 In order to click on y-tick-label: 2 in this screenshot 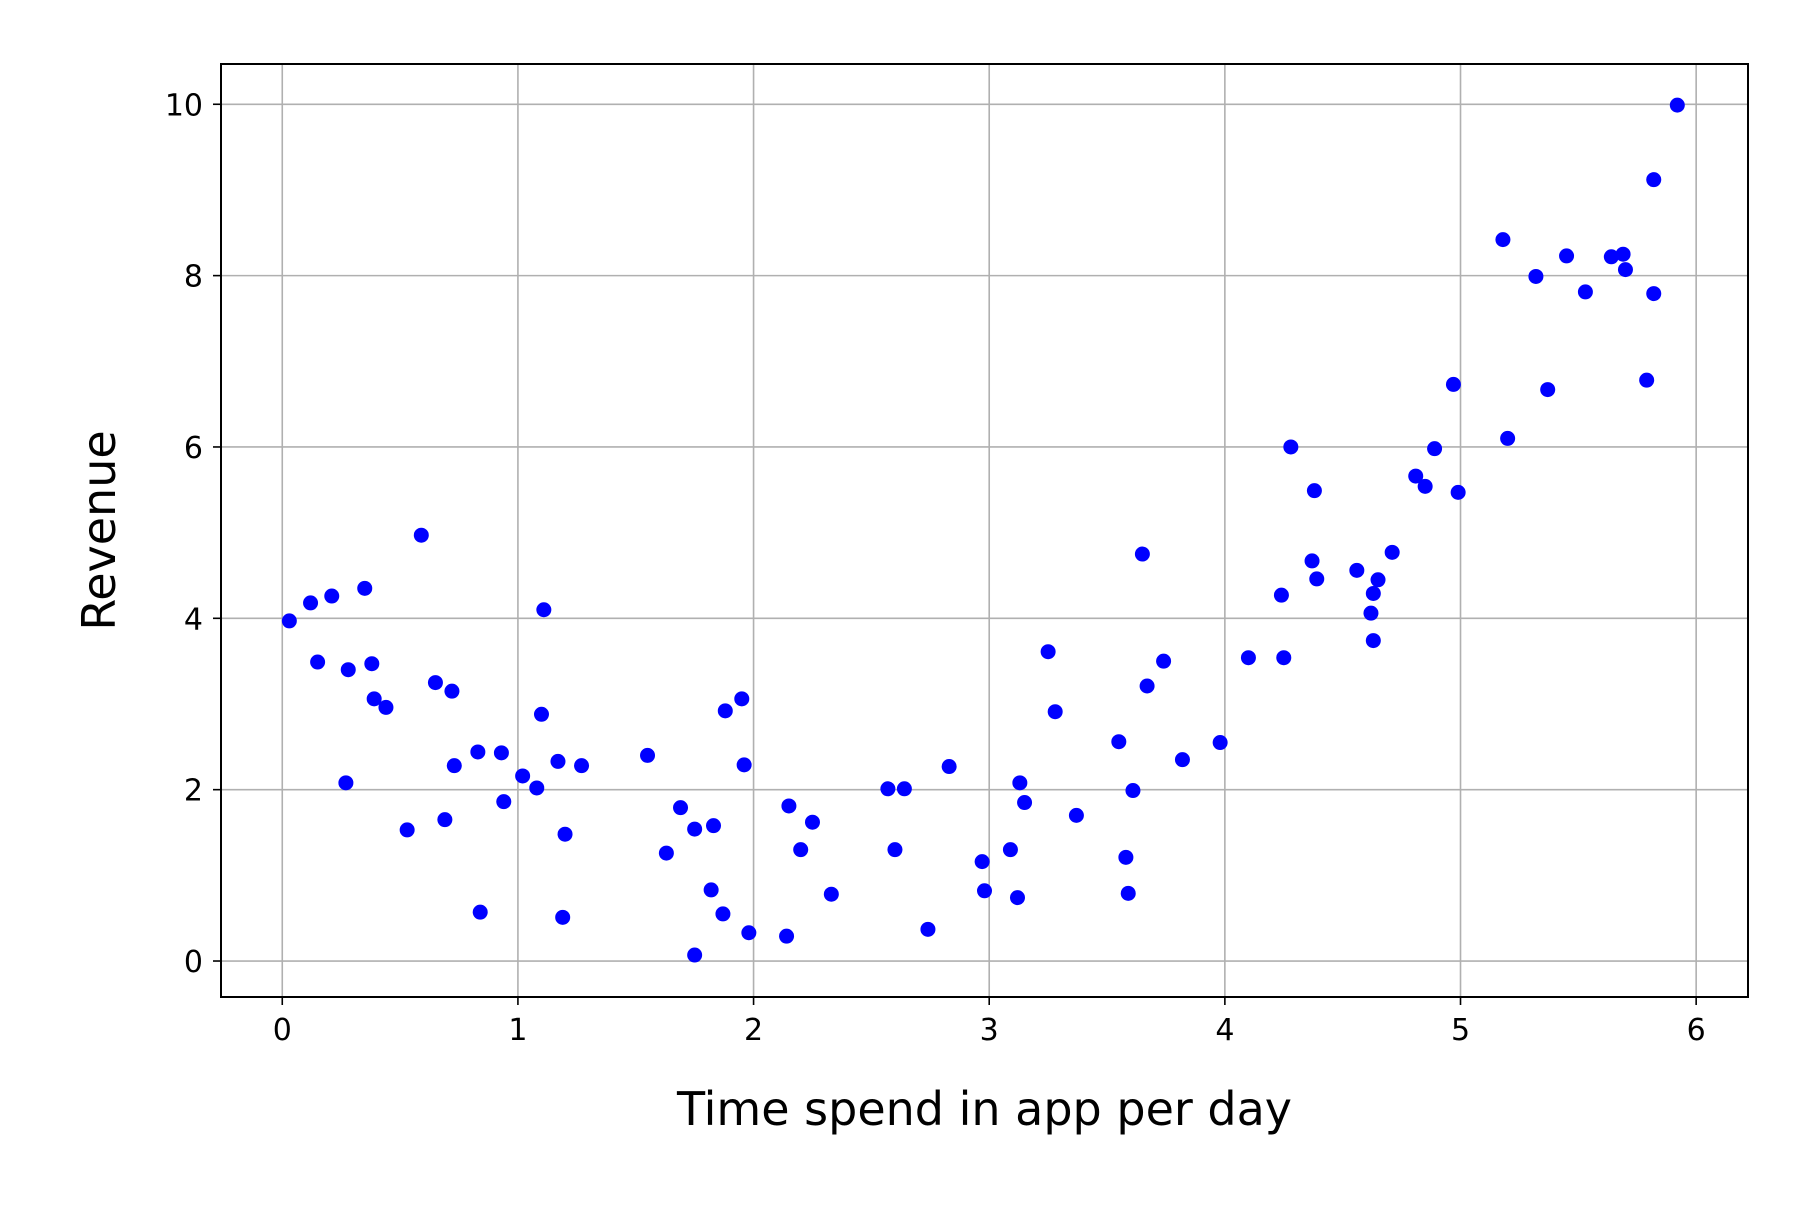, I will do `click(193, 791)`.